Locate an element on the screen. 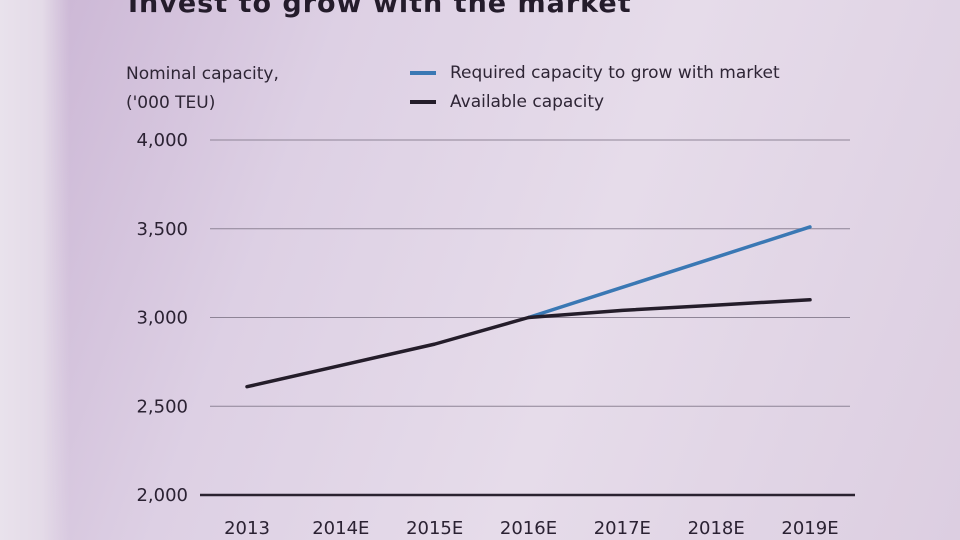 This screenshot has width=960, height=540. x-tick-label: 2017E is located at coordinates (622, 528).